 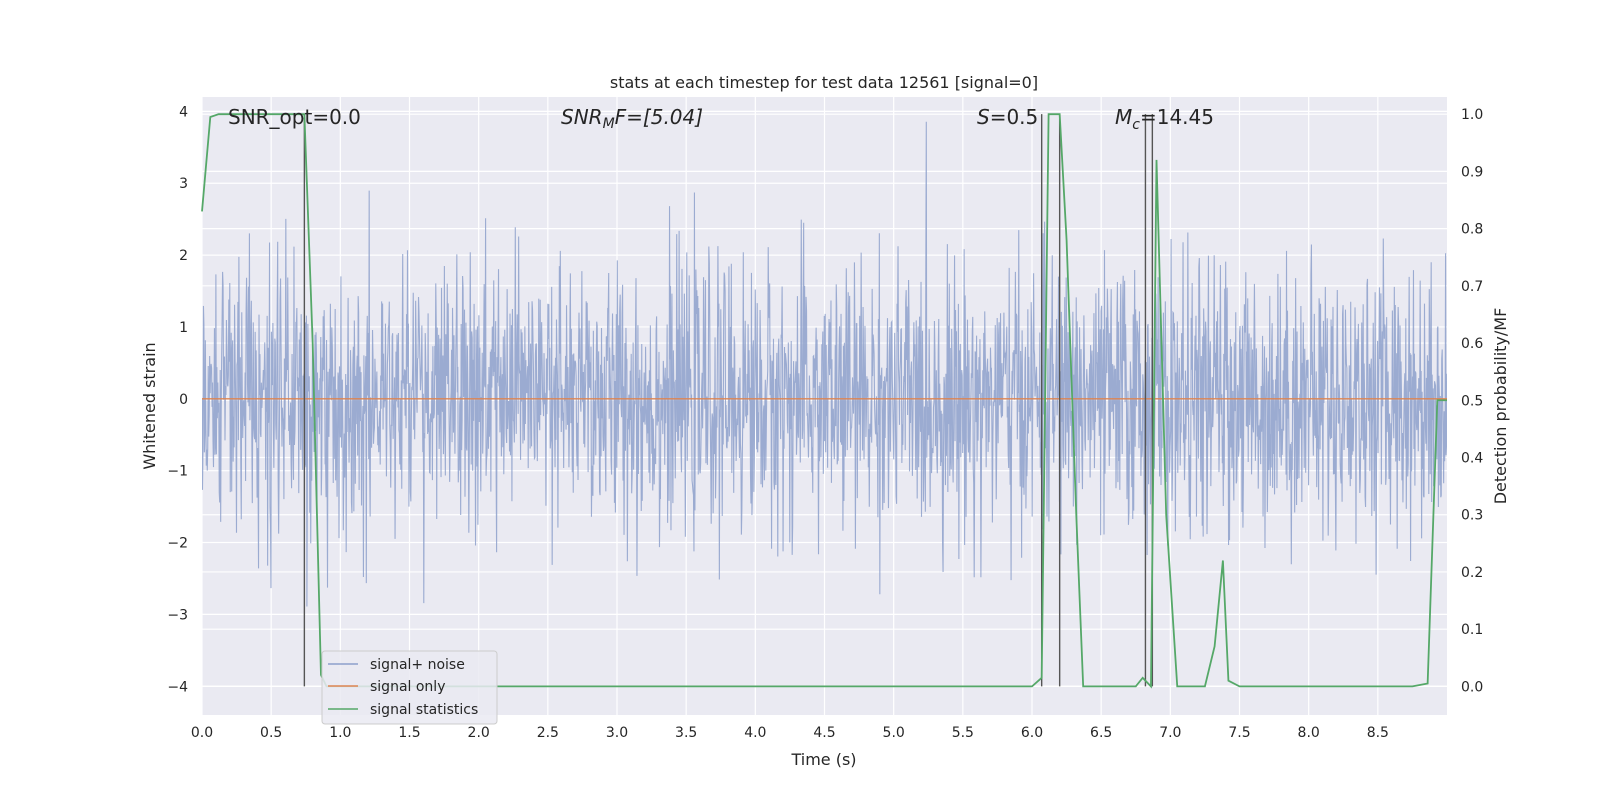 What do you see at coordinates (1014, 117) in the screenshot?
I see `annotation-s-rest: =0.5` at bounding box center [1014, 117].